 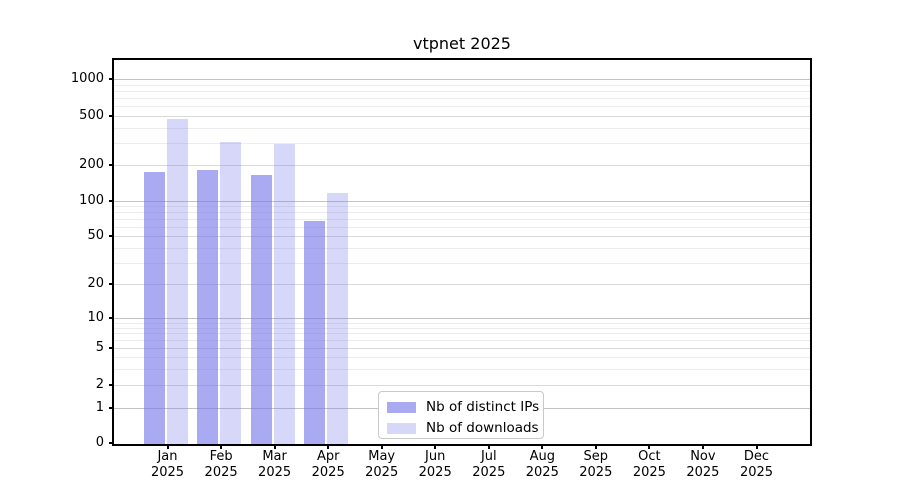 What do you see at coordinates (489, 464) in the screenshot?
I see `x-tick-label: Jul 2025` at bounding box center [489, 464].